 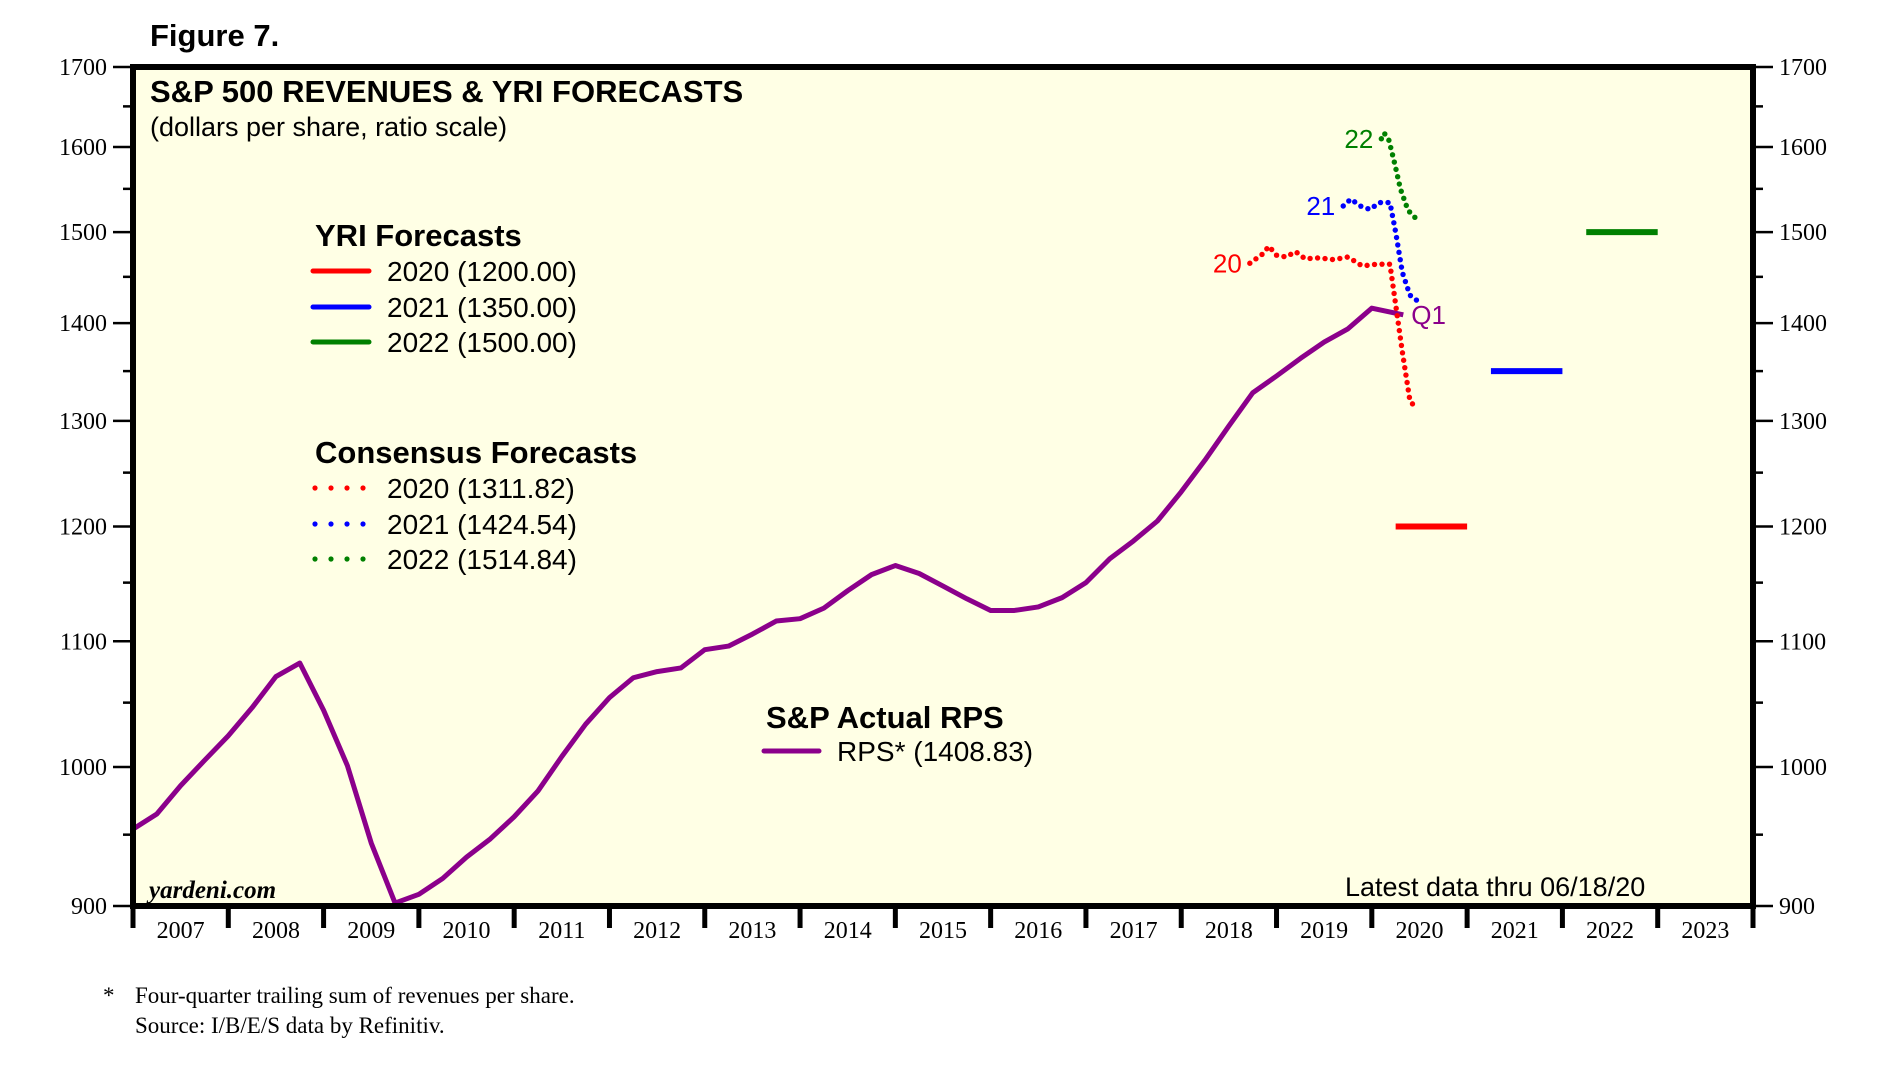 I want to click on x-tick-label: 2007, so click(x=181, y=931).